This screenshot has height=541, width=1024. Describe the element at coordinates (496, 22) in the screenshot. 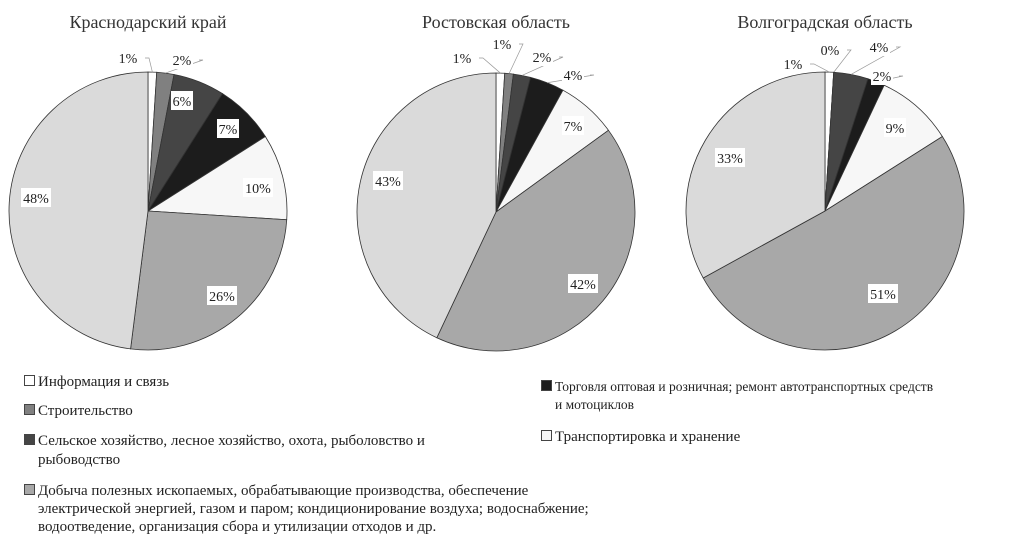

I see `pie-title: Ростовская область` at that location.